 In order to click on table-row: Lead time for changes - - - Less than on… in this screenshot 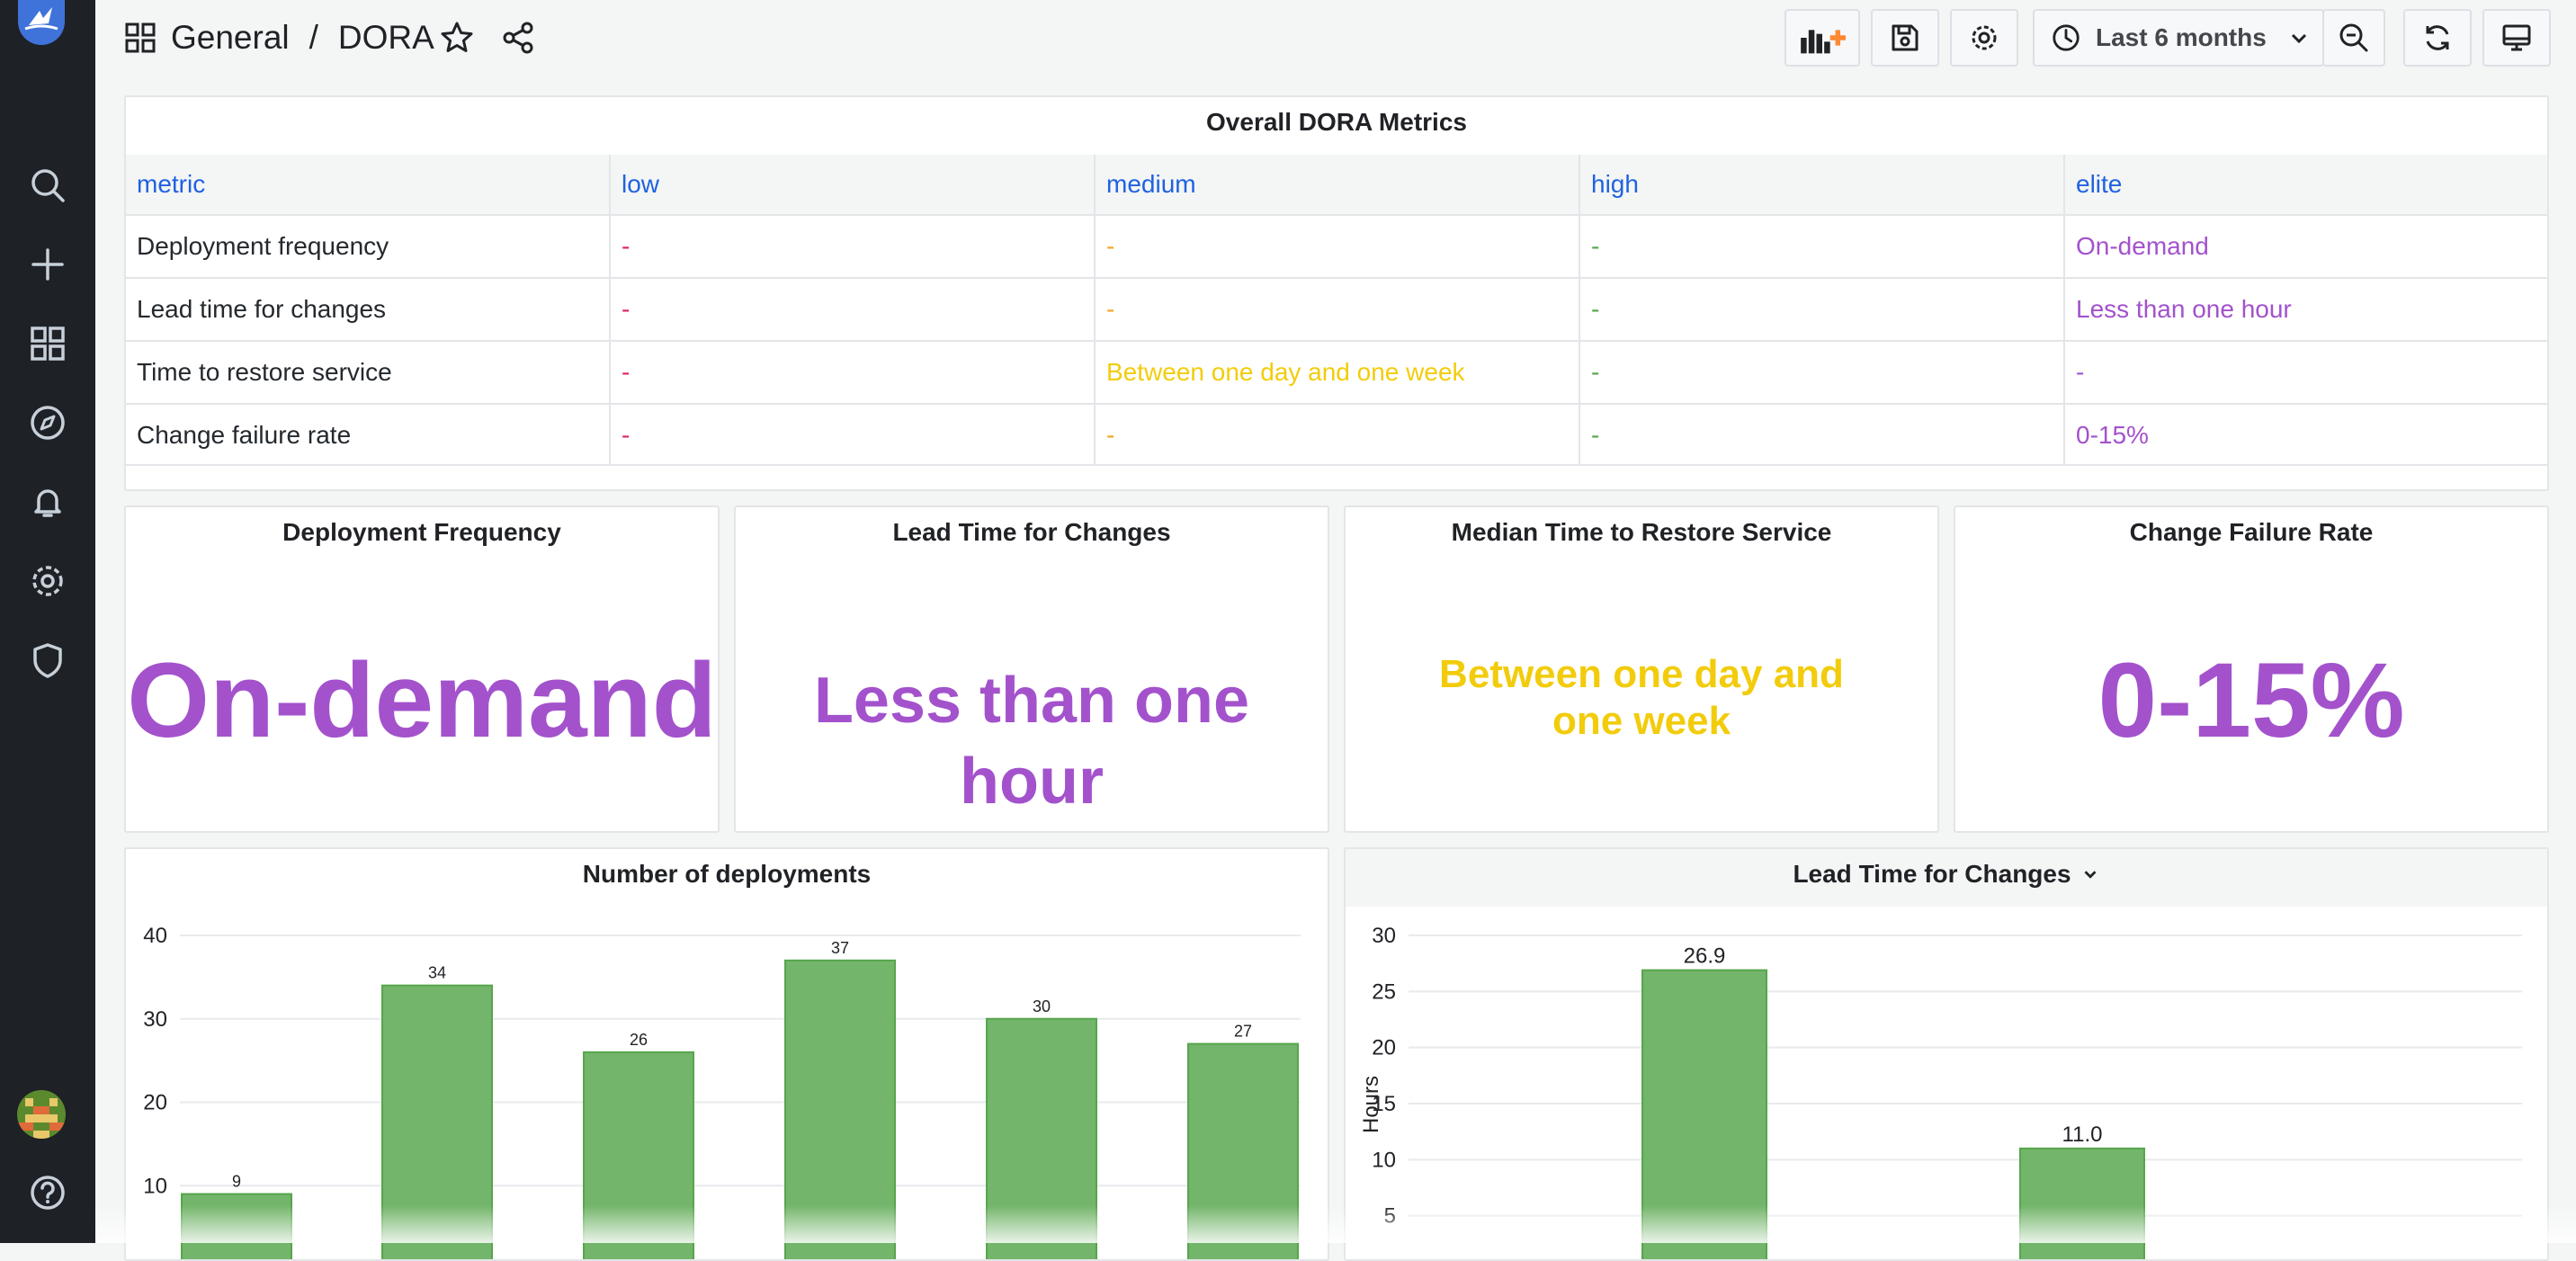, I will do `click(1336, 309)`.